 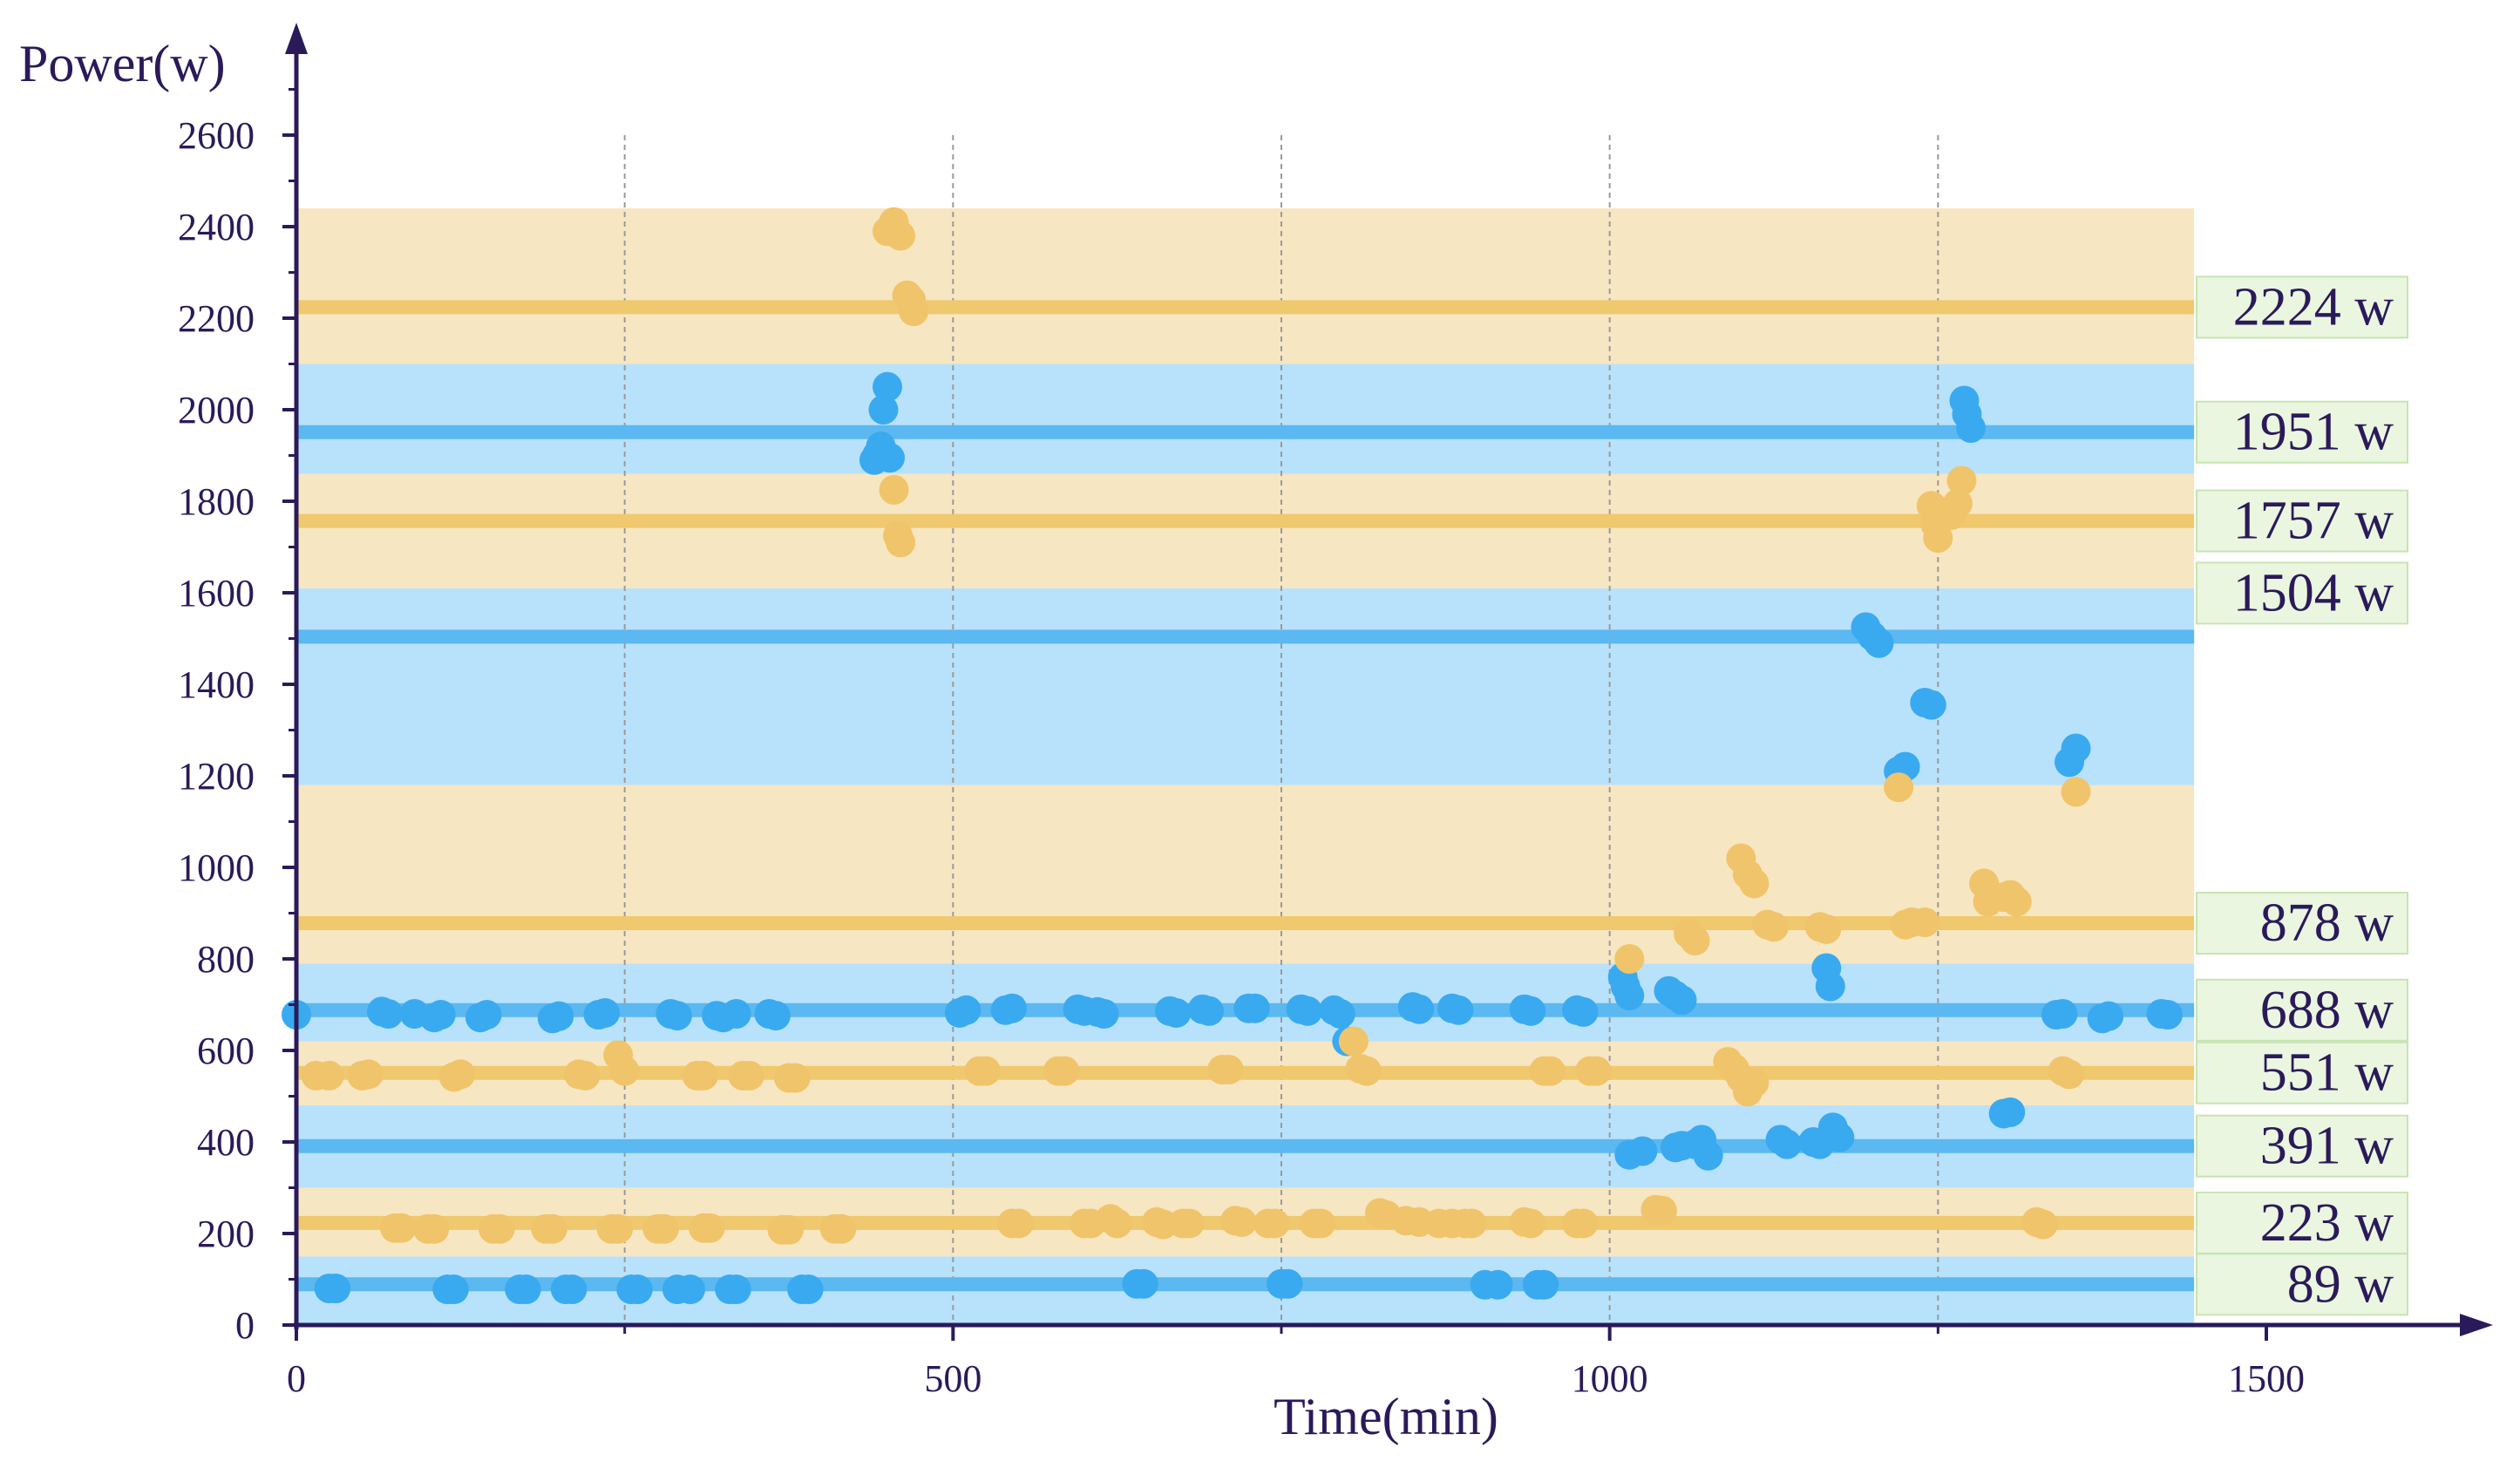 What do you see at coordinates (216, 135) in the screenshot?
I see `y-tick-label-2600: 2600` at bounding box center [216, 135].